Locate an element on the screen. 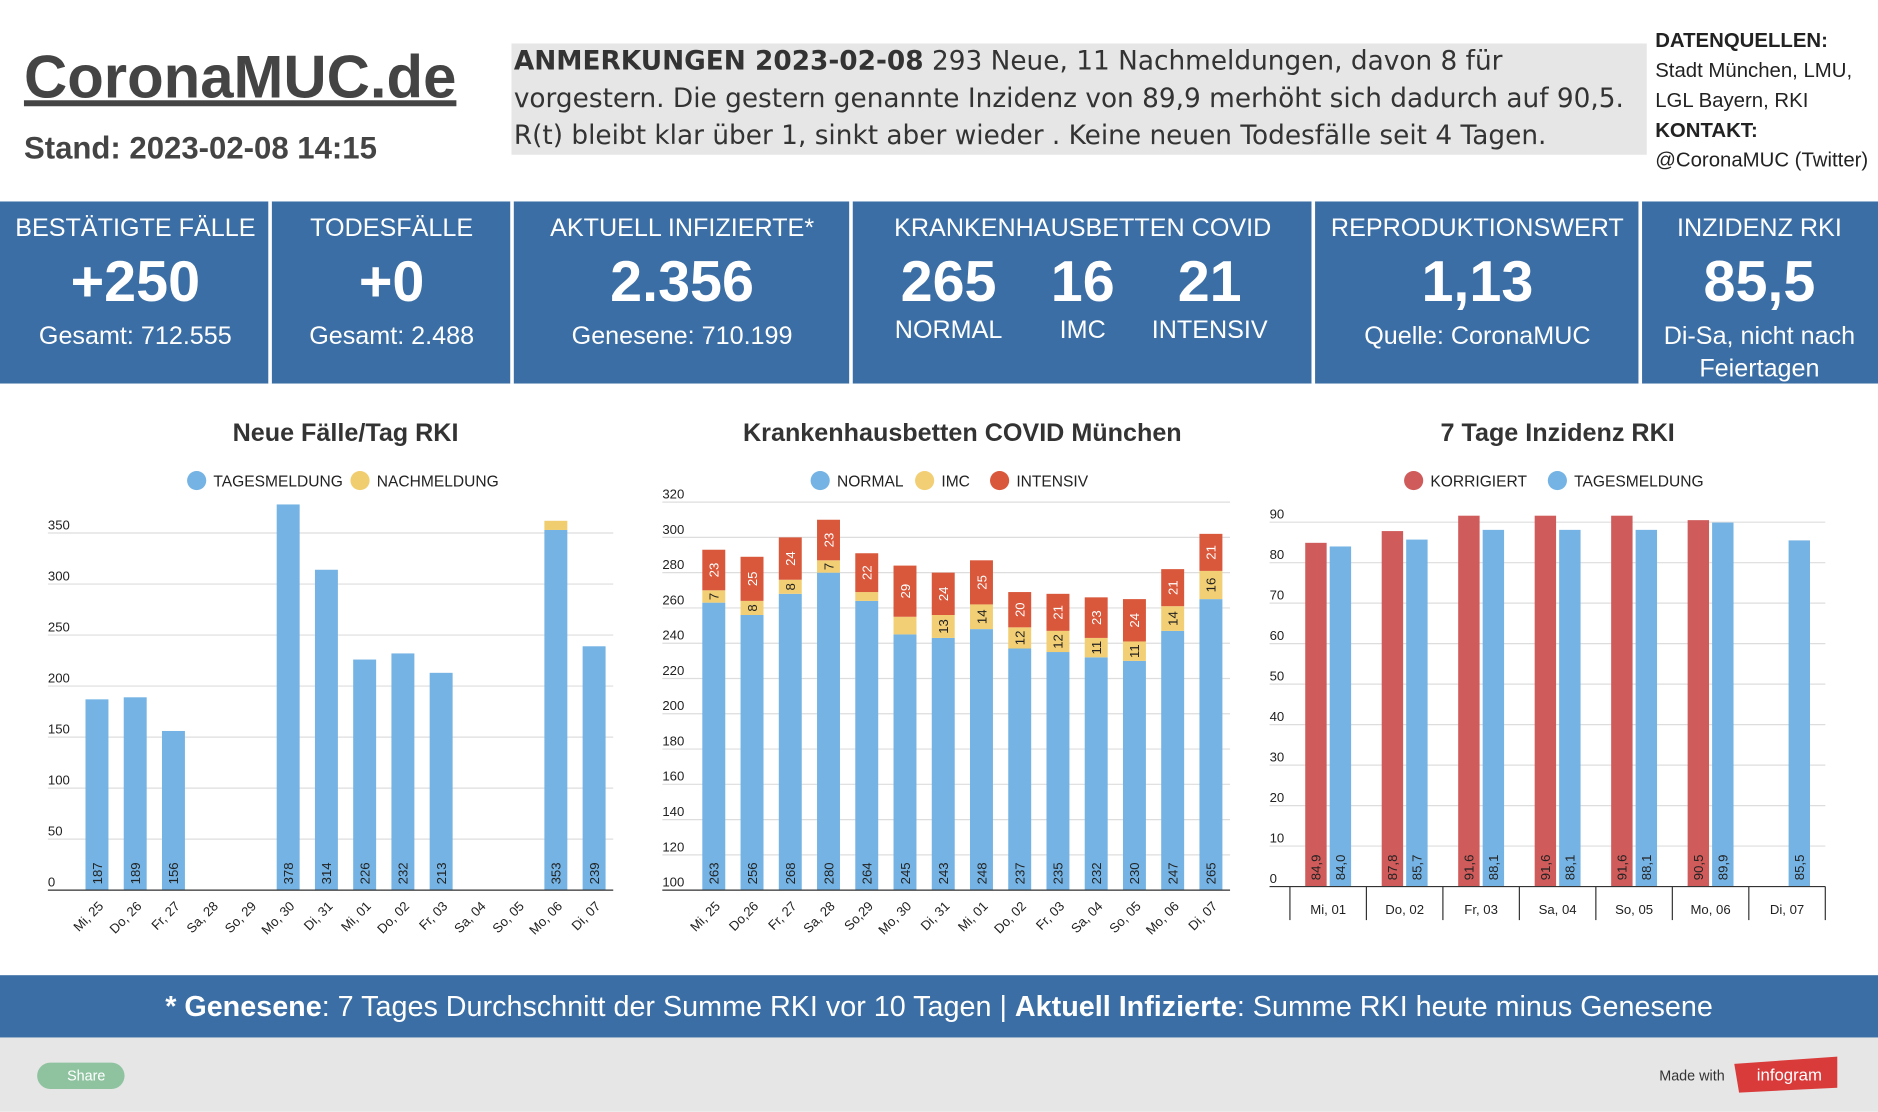 The height and width of the screenshot is (1112, 1878). footer-part: Aktuell Infizierte is located at coordinates (1126, 1007).